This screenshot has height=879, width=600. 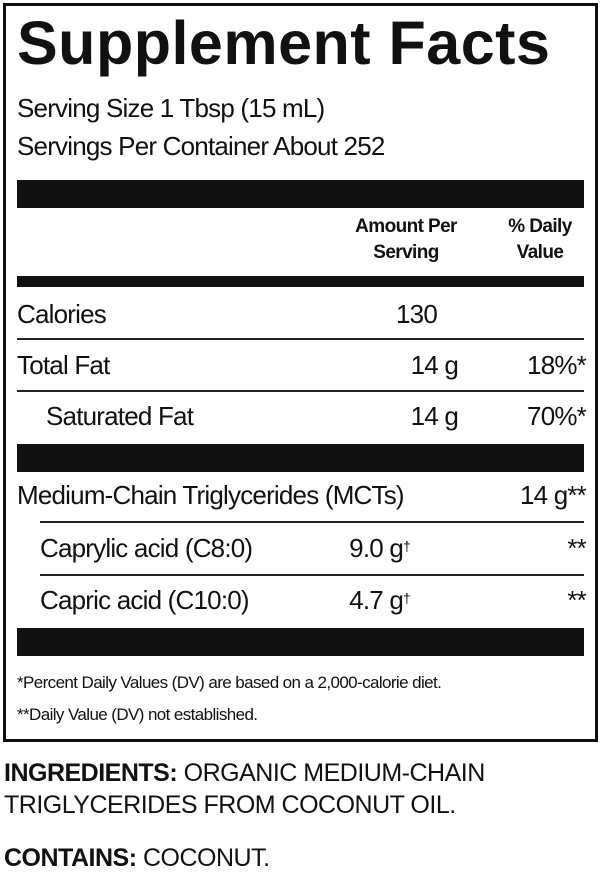 I want to click on nutrient-dv: 18%*, so click(x=557, y=365).